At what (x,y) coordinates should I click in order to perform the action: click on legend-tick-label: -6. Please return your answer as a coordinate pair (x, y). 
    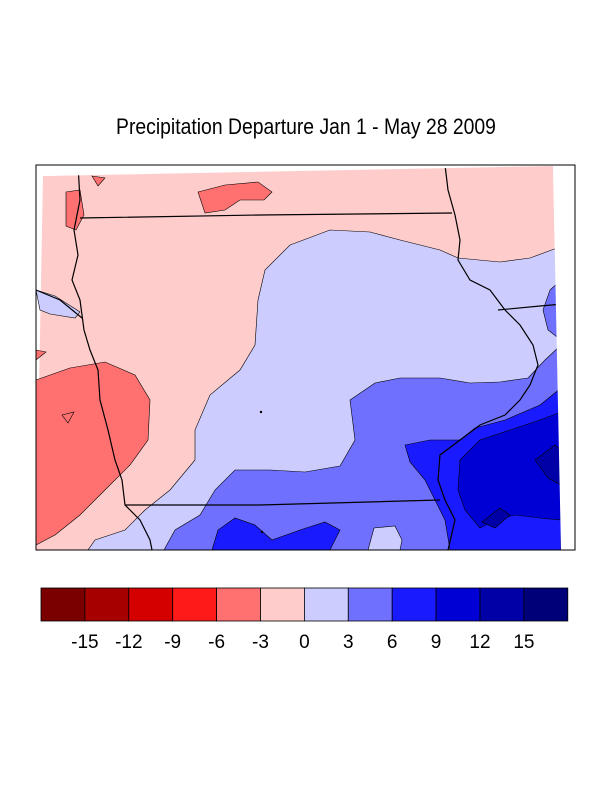
    Looking at the image, I should click on (216, 642).